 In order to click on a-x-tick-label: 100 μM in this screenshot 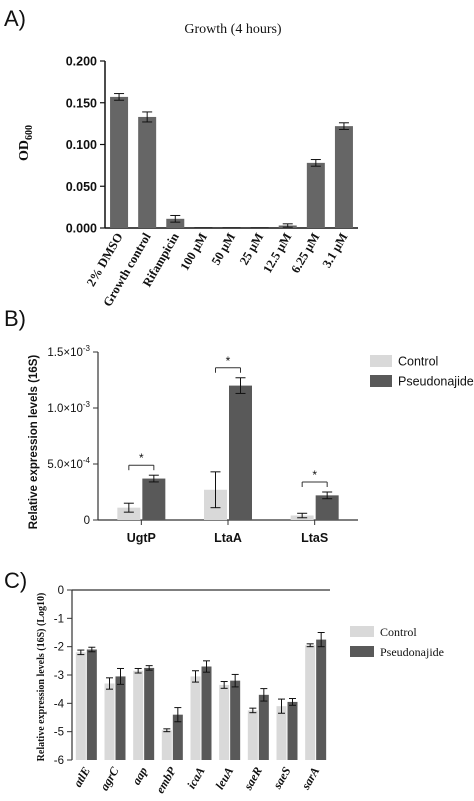, I will do `click(193, 251)`.